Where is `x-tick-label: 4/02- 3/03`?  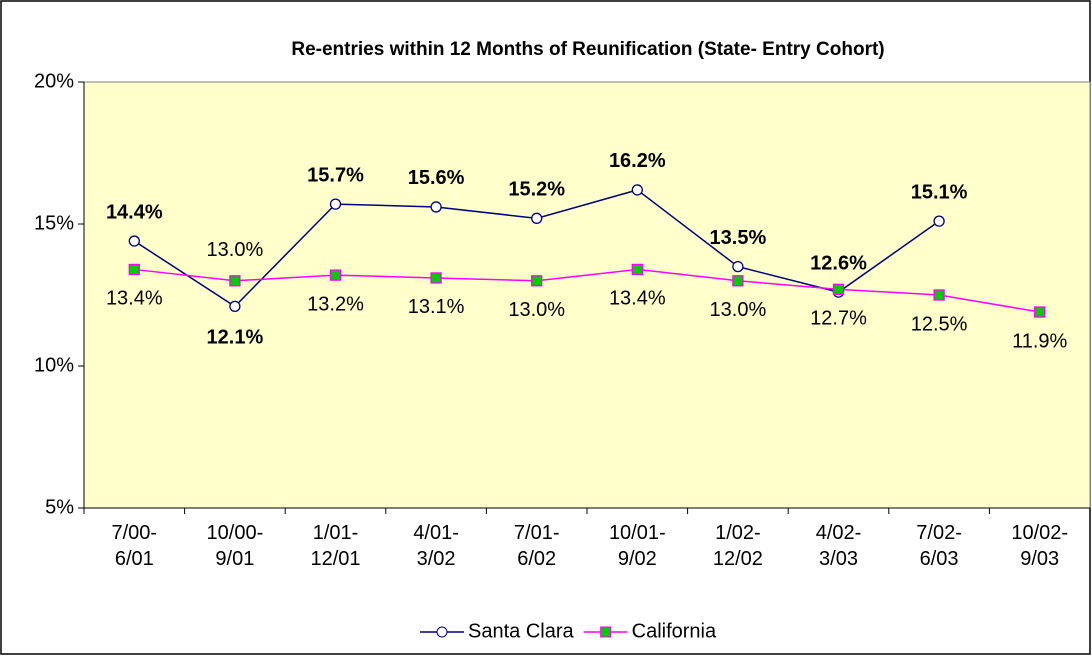 x-tick-label: 4/02- 3/03 is located at coordinates (838, 546).